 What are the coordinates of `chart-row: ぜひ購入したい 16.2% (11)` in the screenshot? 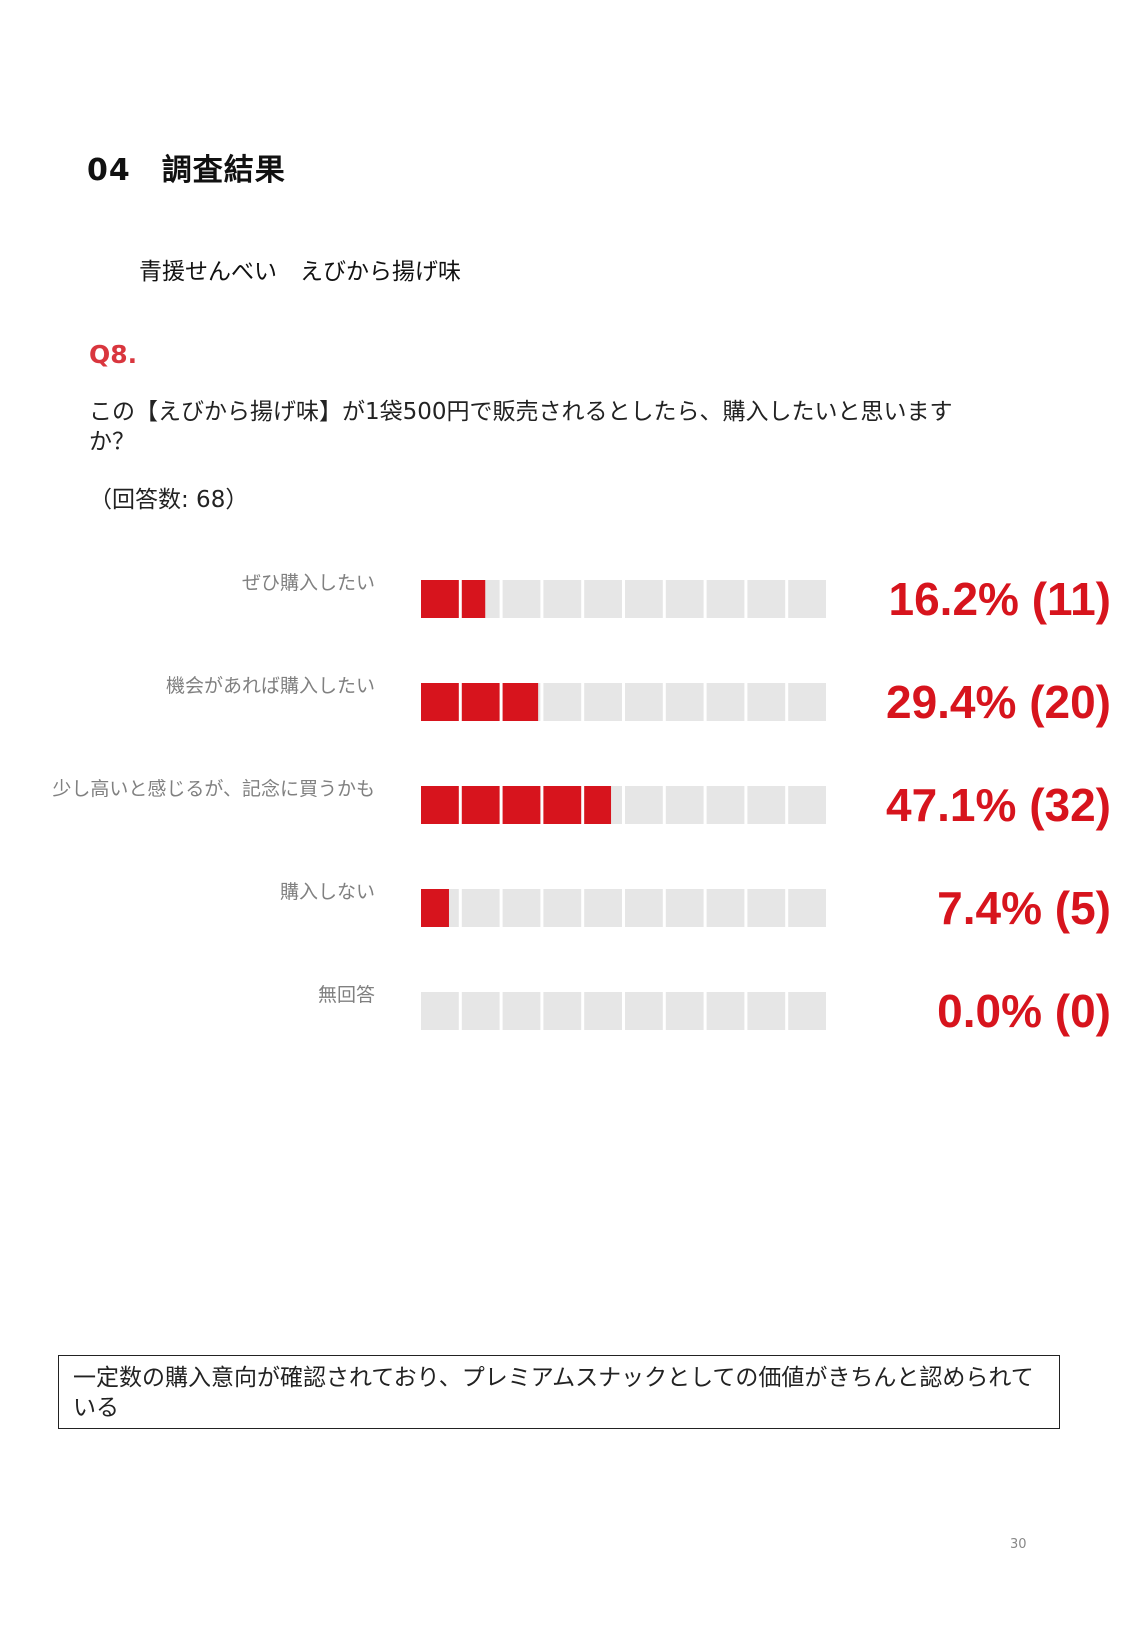 It's located at (562, 592).